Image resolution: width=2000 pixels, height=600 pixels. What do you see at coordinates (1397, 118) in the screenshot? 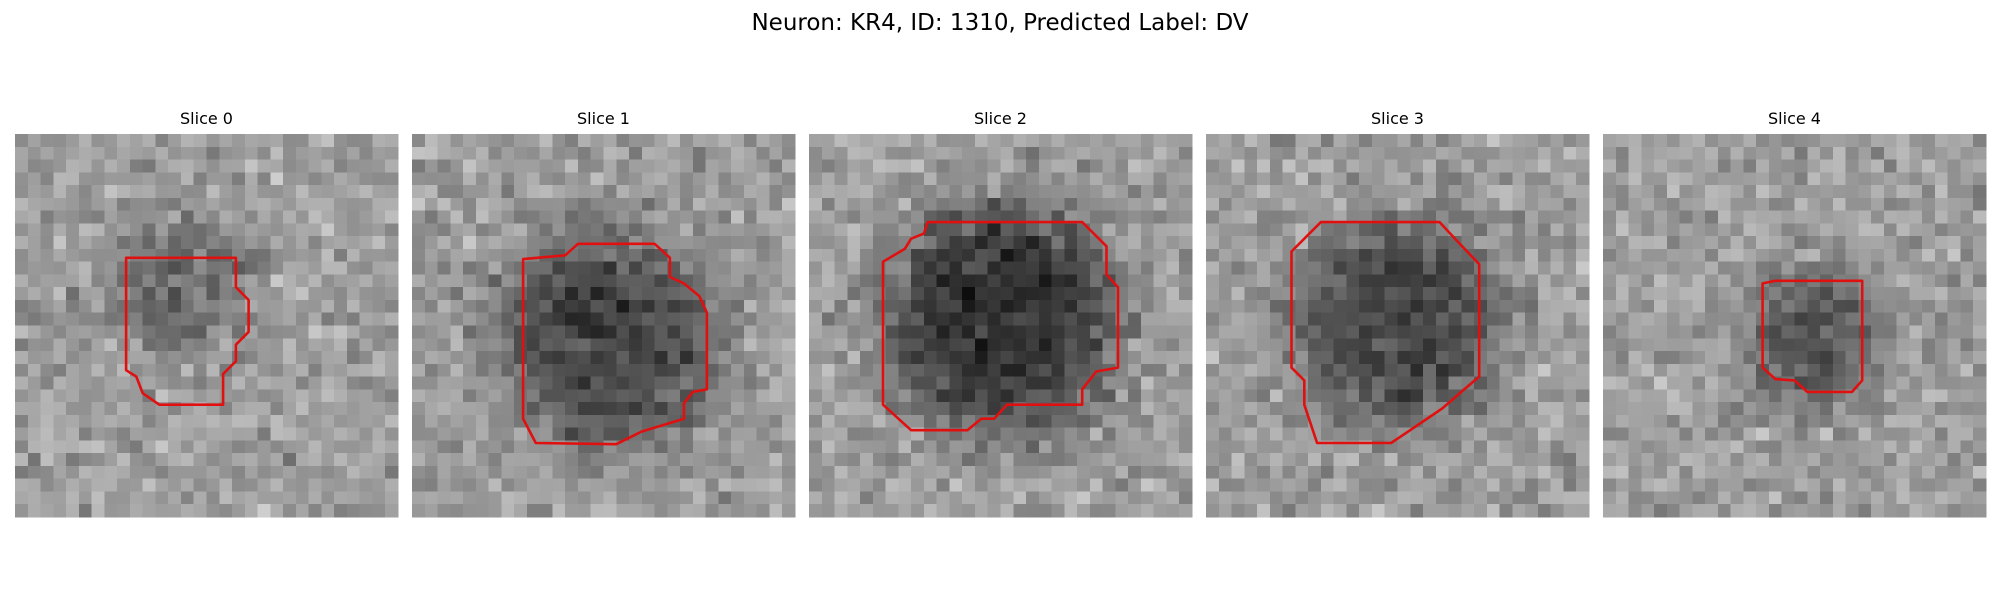
I see `panel-title: Slice 3` at bounding box center [1397, 118].